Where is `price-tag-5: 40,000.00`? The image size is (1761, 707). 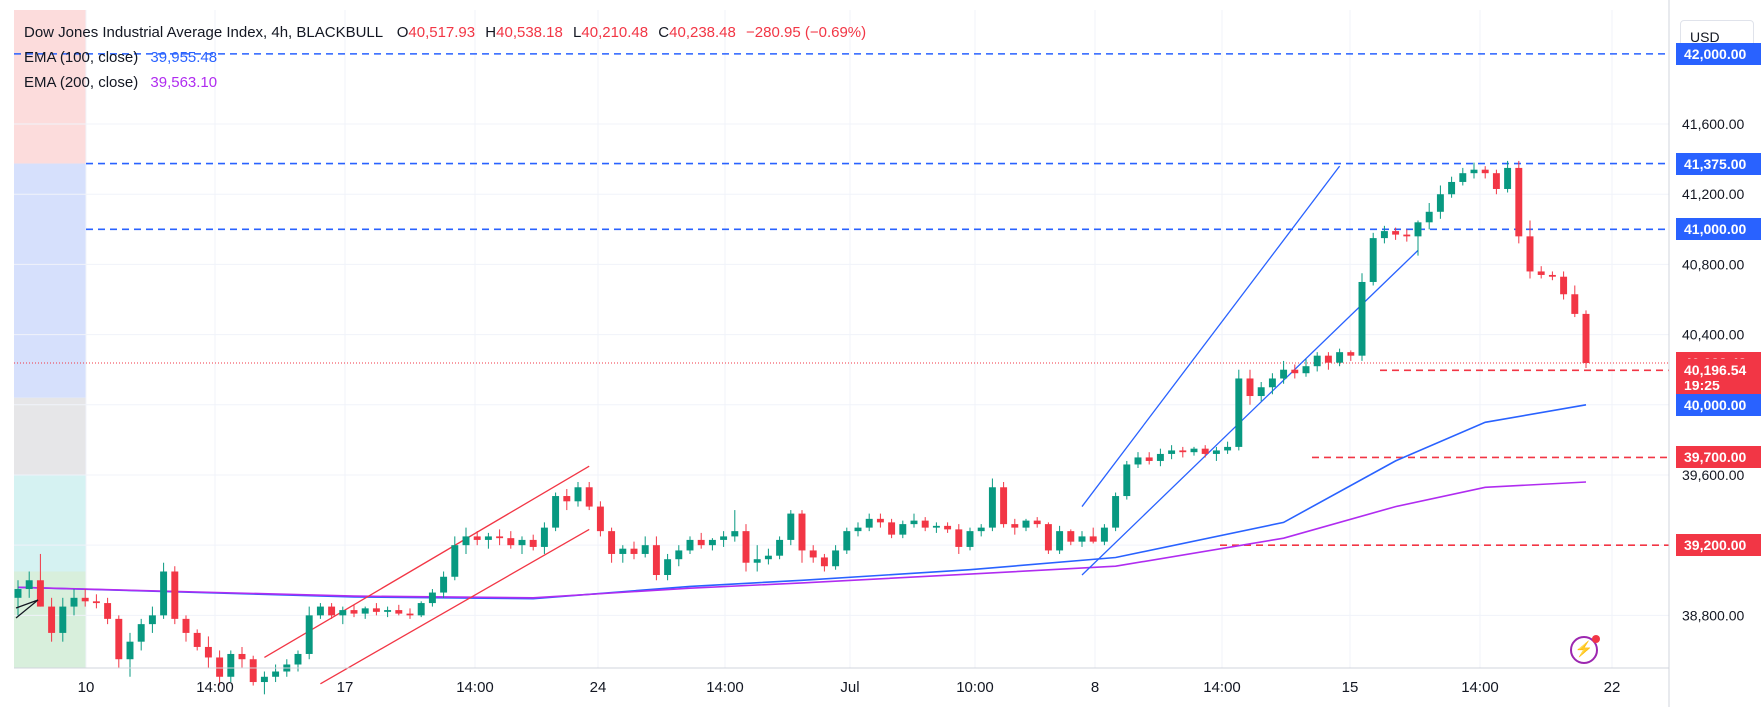 price-tag-5: 40,000.00 is located at coordinates (1718, 404).